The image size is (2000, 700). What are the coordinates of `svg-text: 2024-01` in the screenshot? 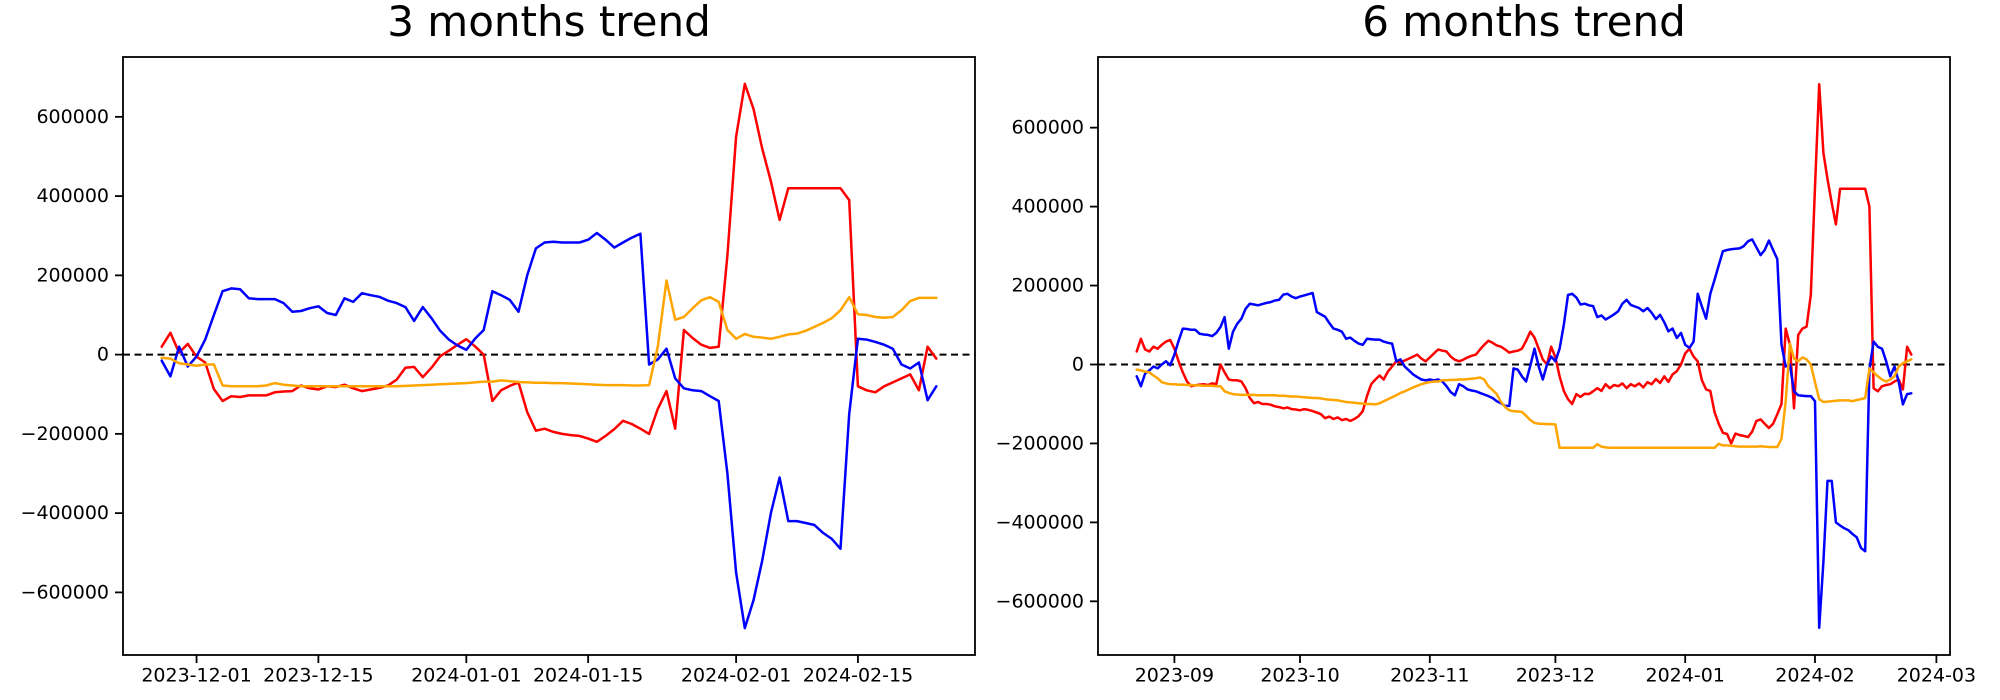 It's located at (1684, 676).